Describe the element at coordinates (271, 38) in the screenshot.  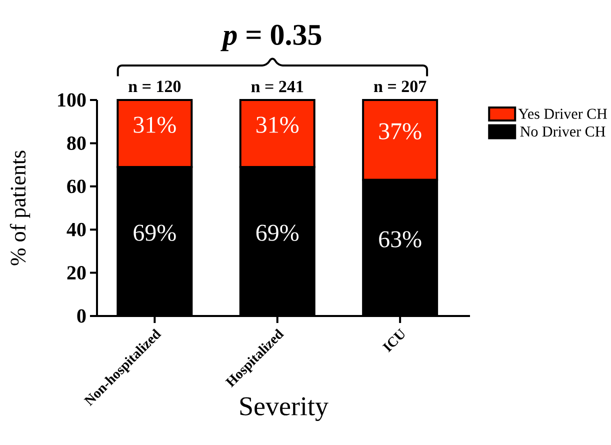
I see `text: p = 0.35` at that location.